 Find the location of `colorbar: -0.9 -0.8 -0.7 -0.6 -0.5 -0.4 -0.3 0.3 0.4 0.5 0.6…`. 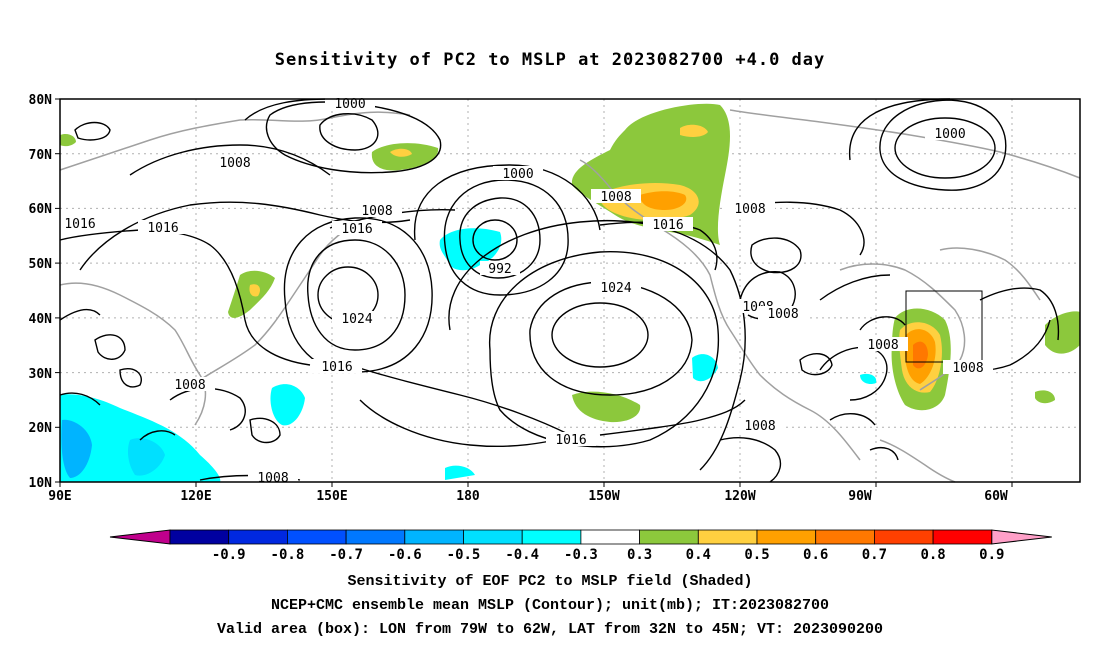

colorbar: -0.9 -0.8 -0.7 -0.6 -0.5 -0.4 -0.3 0.3 0.4 0.5 0.6… is located at coordinates (580, 546).